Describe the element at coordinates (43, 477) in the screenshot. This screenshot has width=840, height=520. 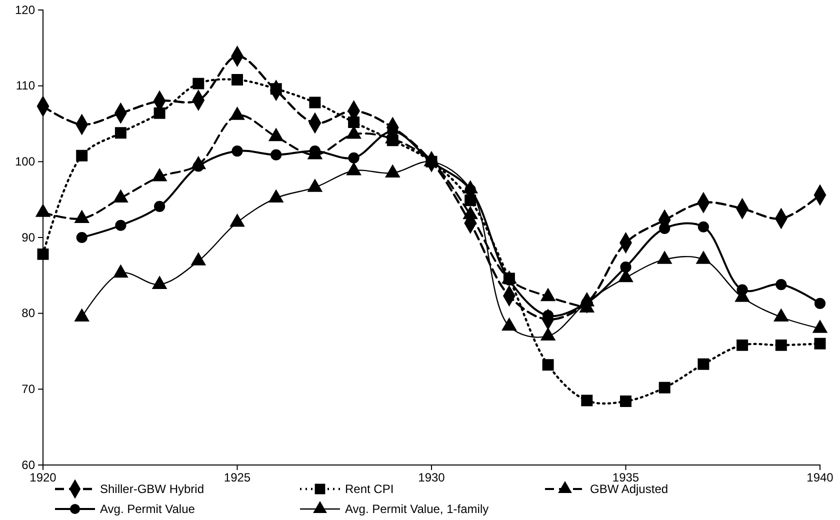
I see `x-tick-label: 1920` at that location.